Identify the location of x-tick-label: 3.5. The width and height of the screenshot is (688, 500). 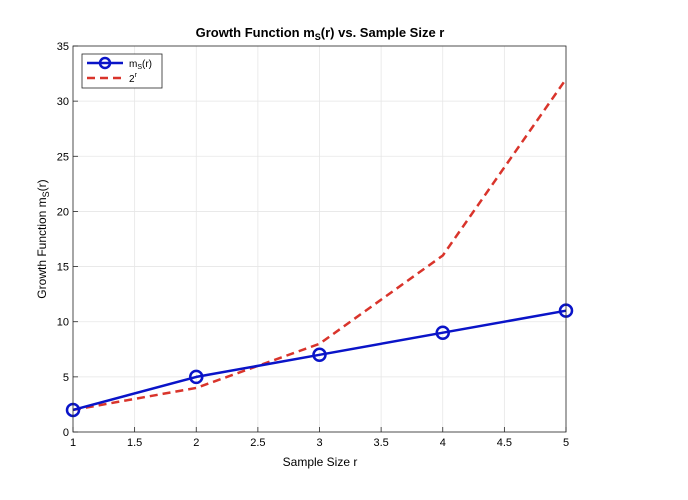
(380, 443).